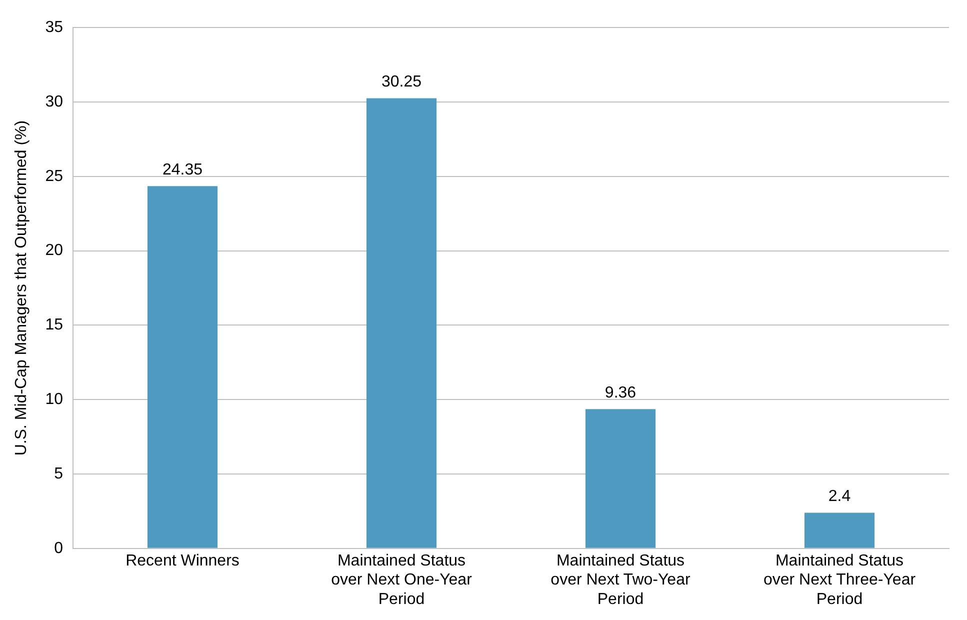  Describe the element at coordinates (839, 497) in the screenshot. I see `data-label: 2.4` at that location.